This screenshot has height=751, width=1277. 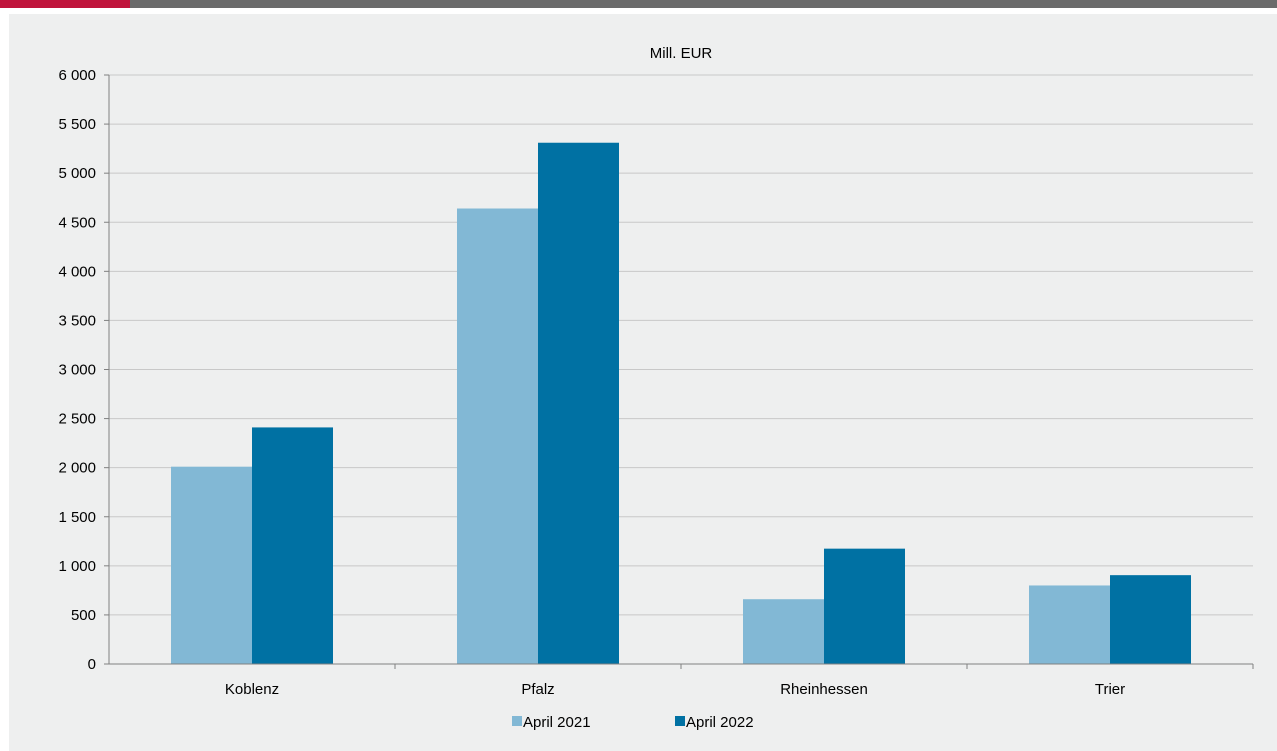 What do you see at coordinates (77, 370) in the screenshot?
I see `y-tick-label: 3 000` at bounding box center [77, 370].